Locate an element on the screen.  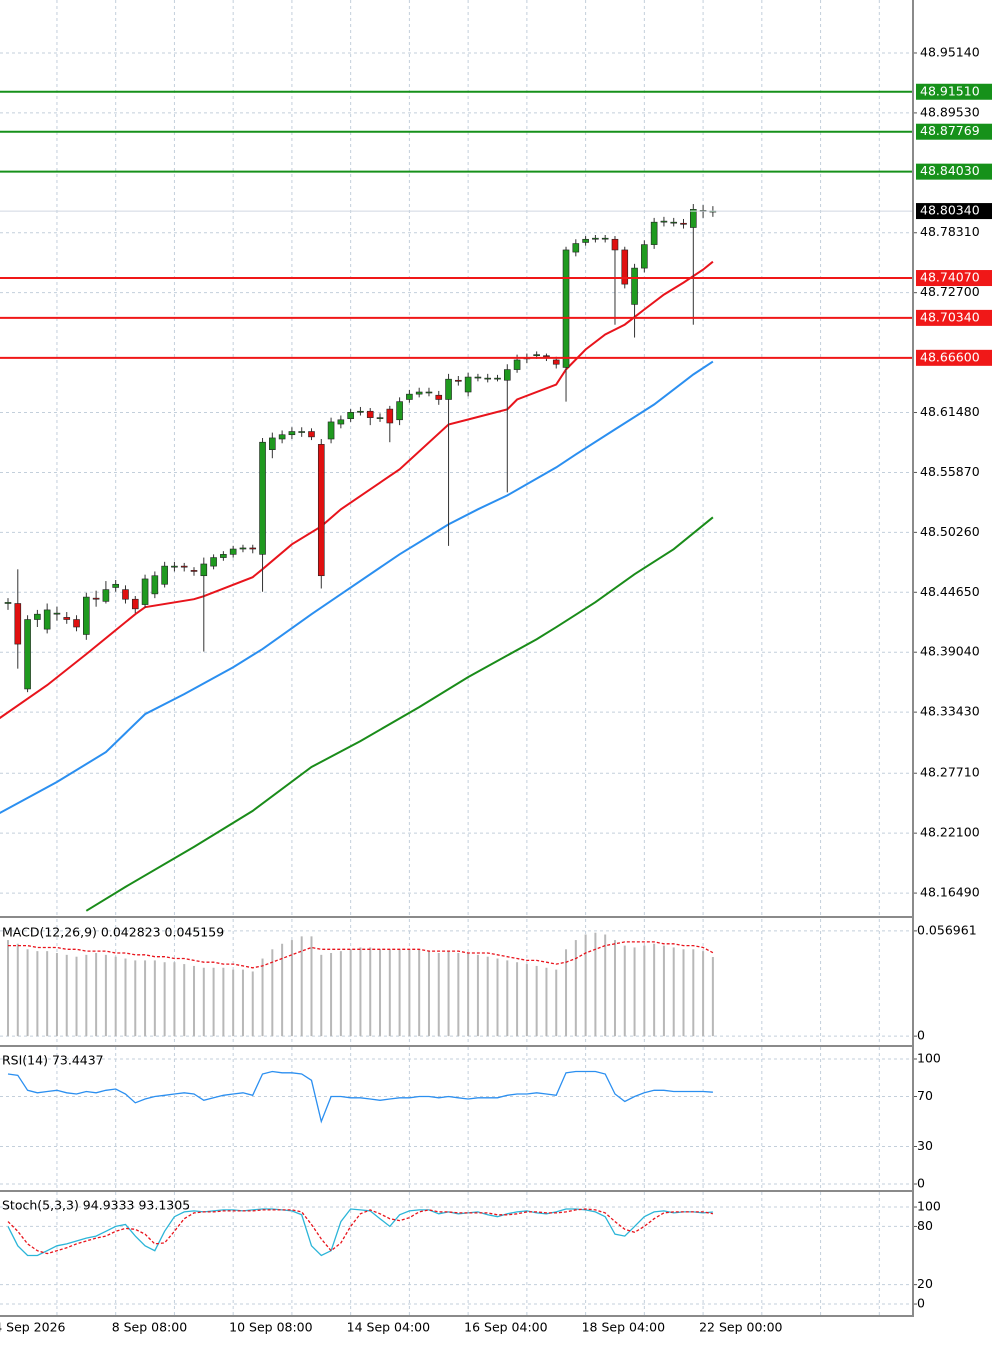
level-label: 48.66600 is located at coordinates (950, 356).